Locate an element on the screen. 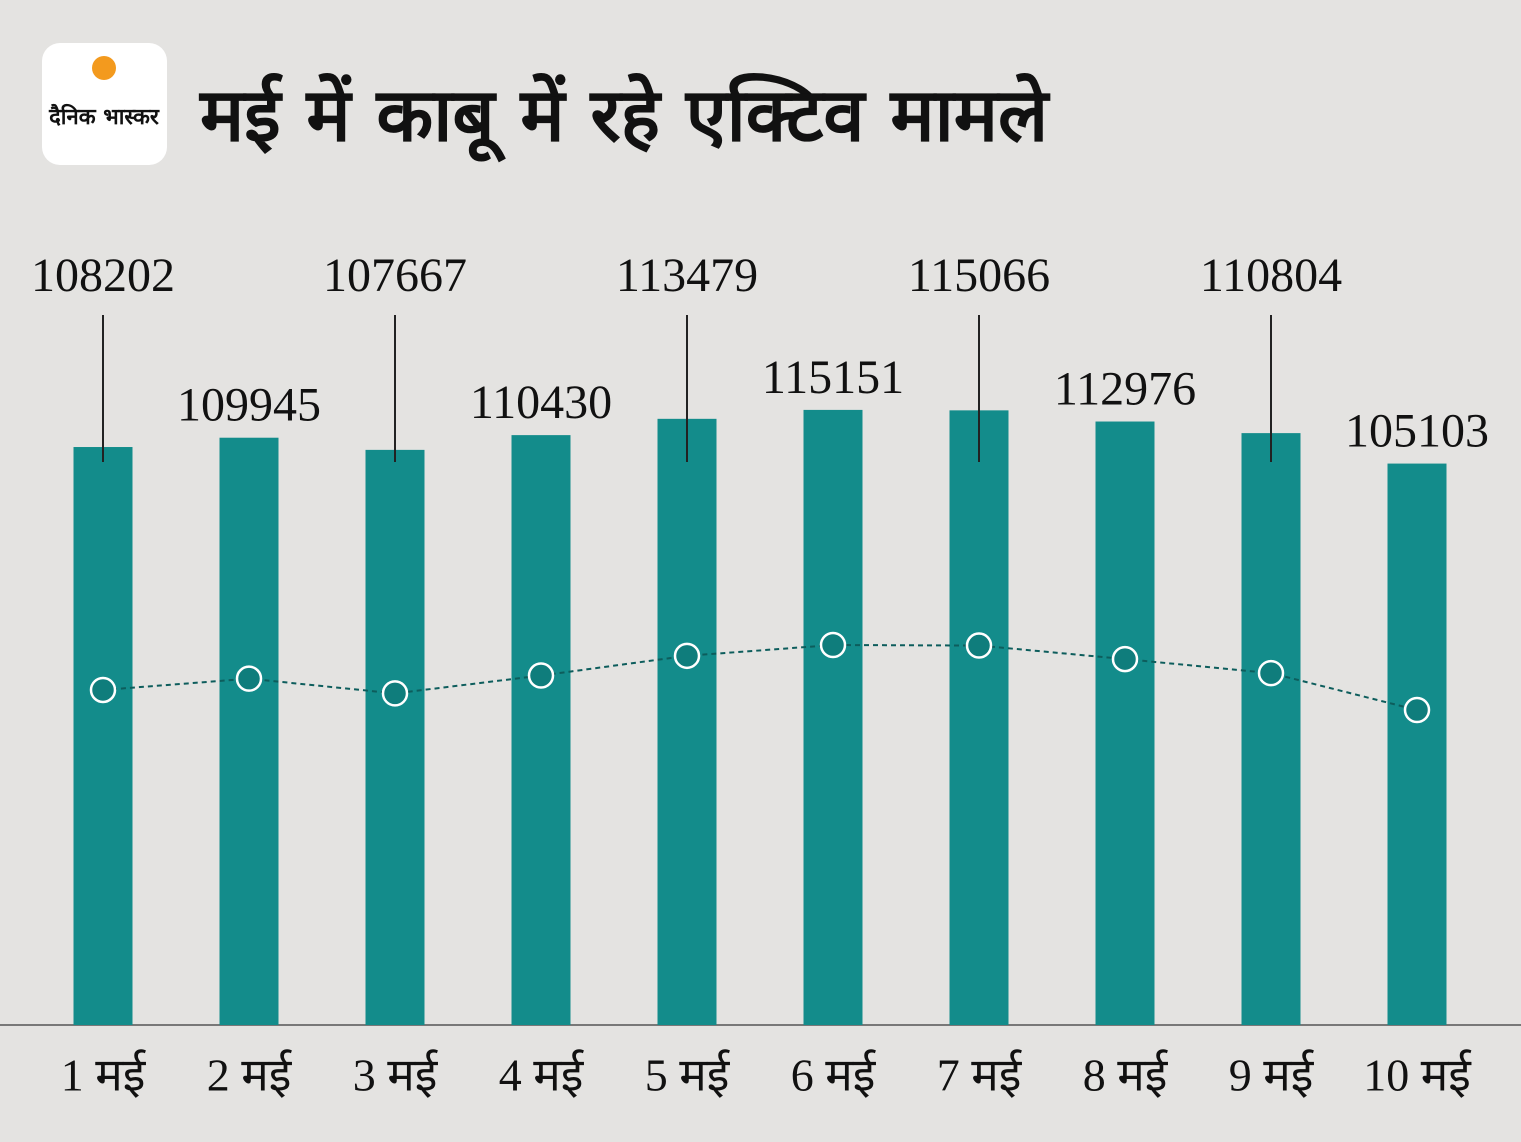 Image resolution: width=1521 pixels, height=1142 pixels. x-tick-label: 2 मई is located at coordinates (250, 1075).